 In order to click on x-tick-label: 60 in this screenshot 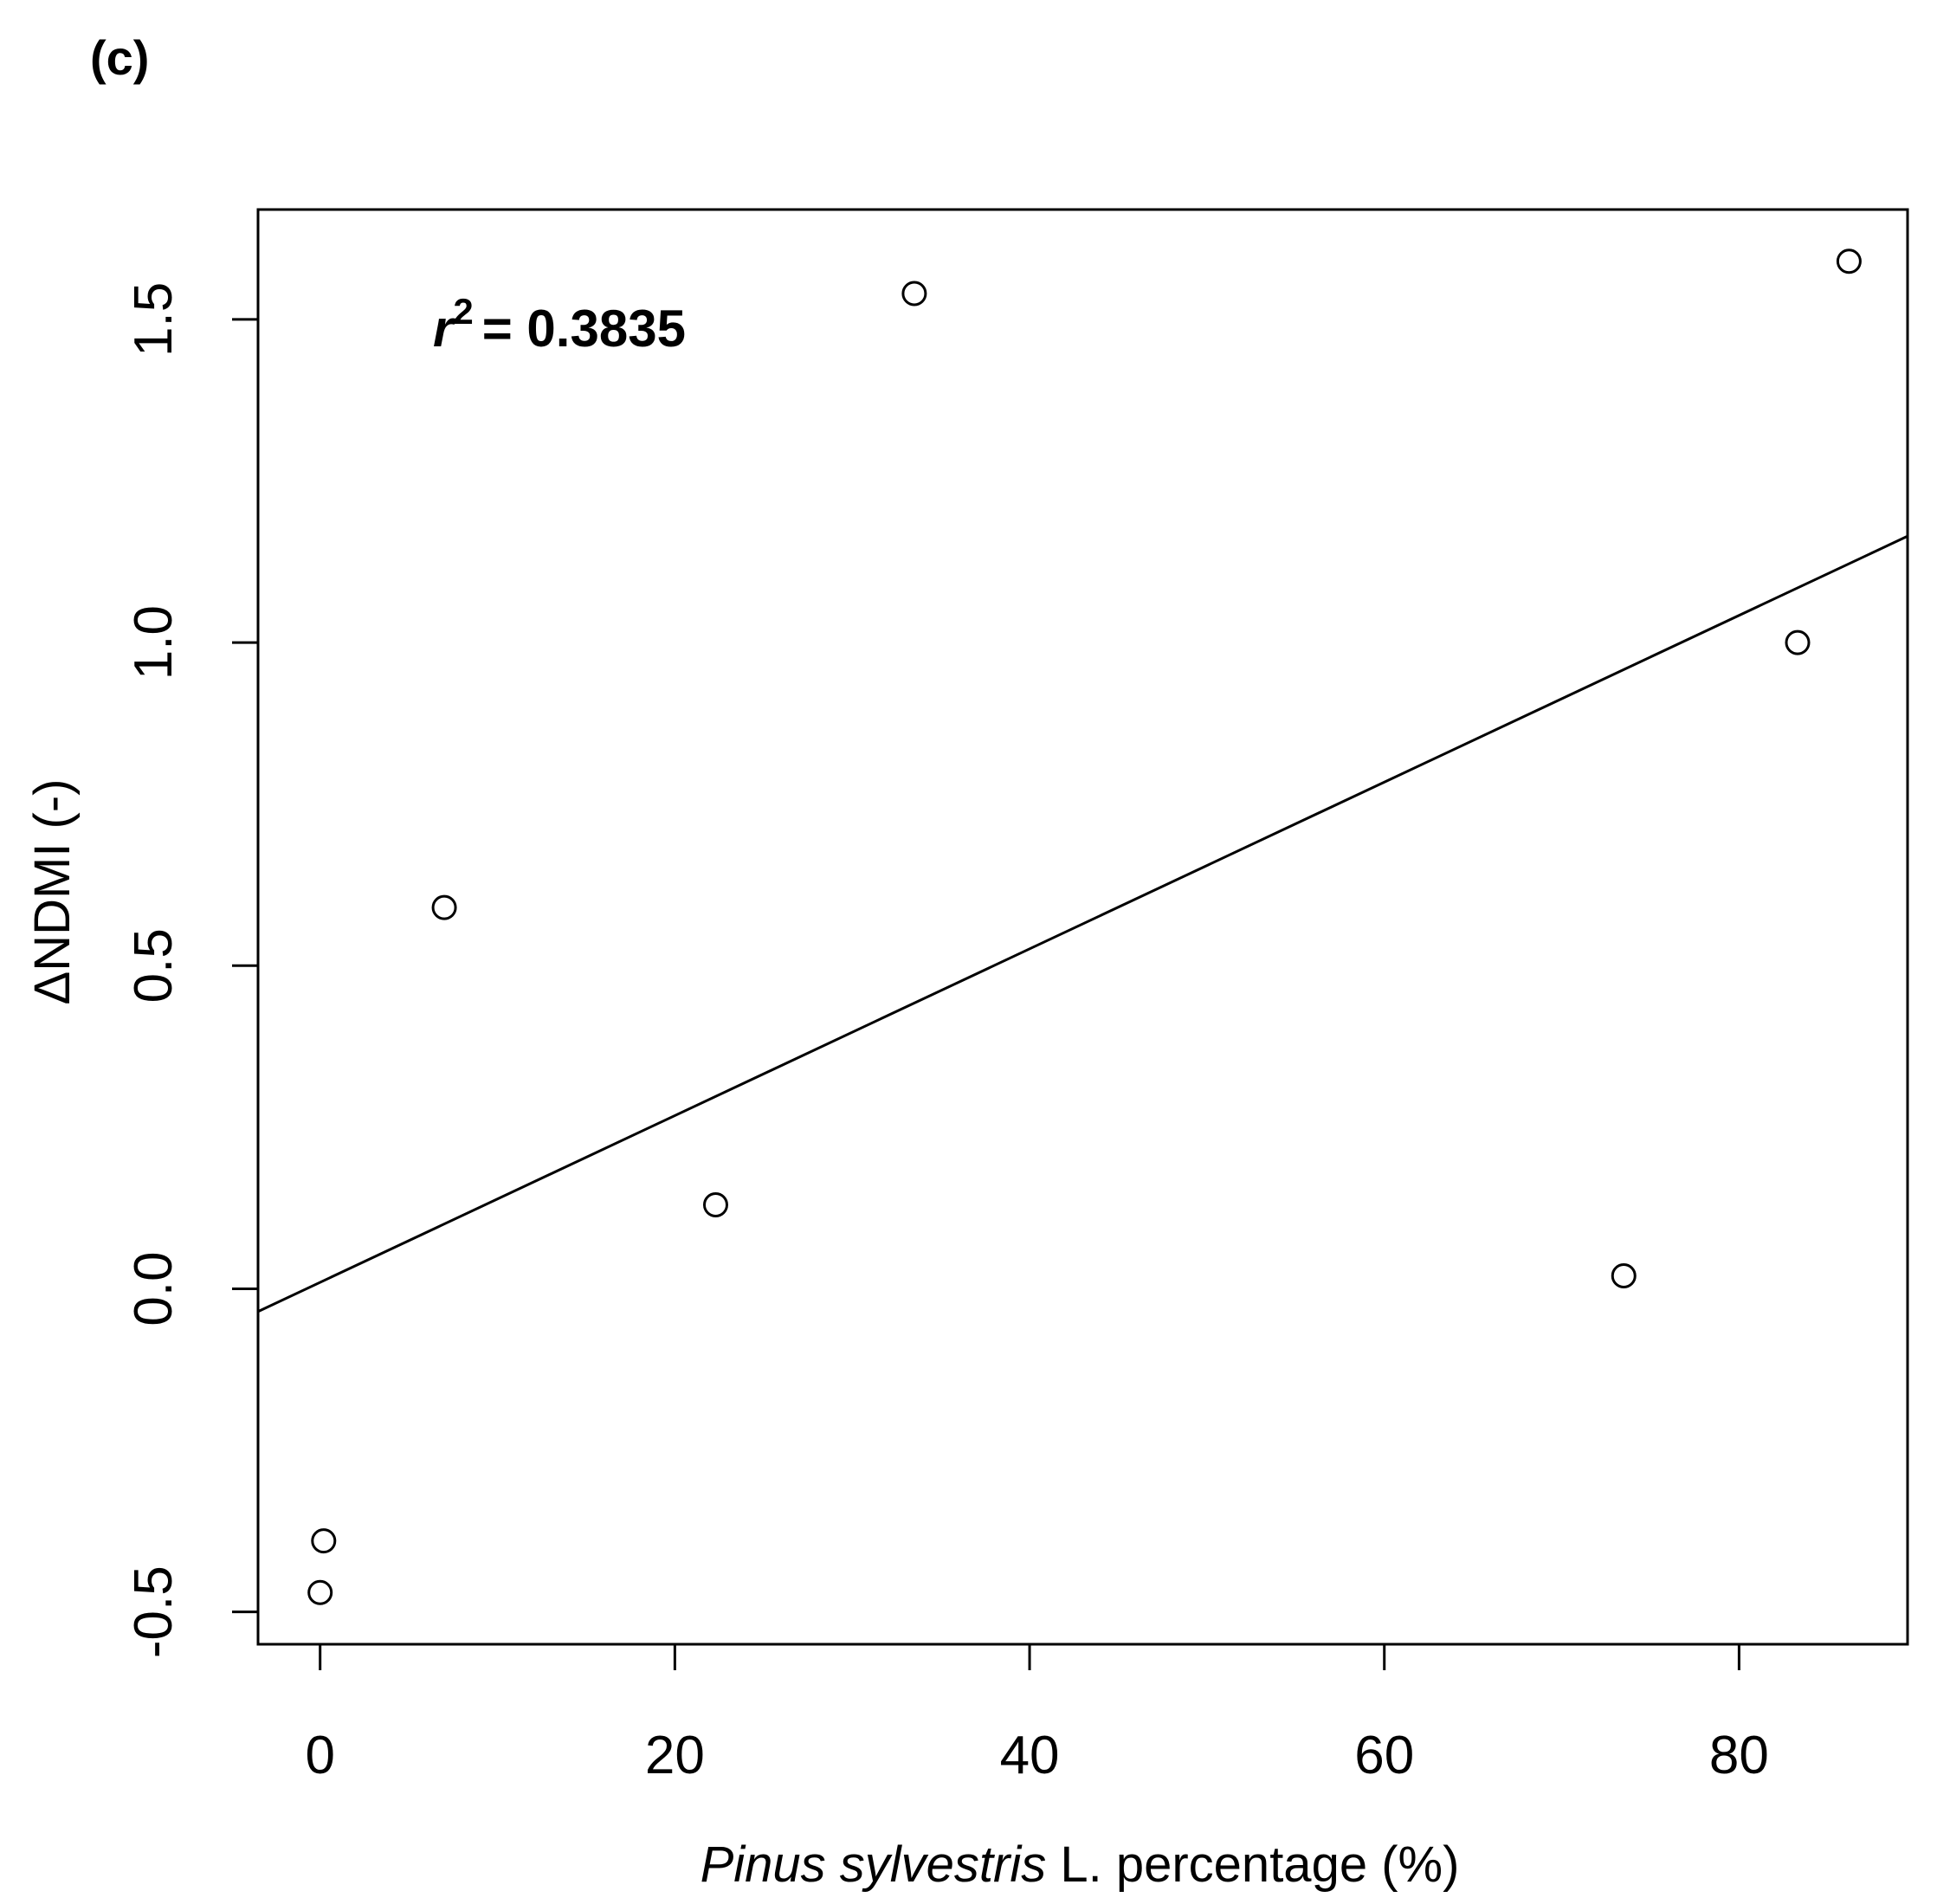, I will do `click(1384, 1755)`.